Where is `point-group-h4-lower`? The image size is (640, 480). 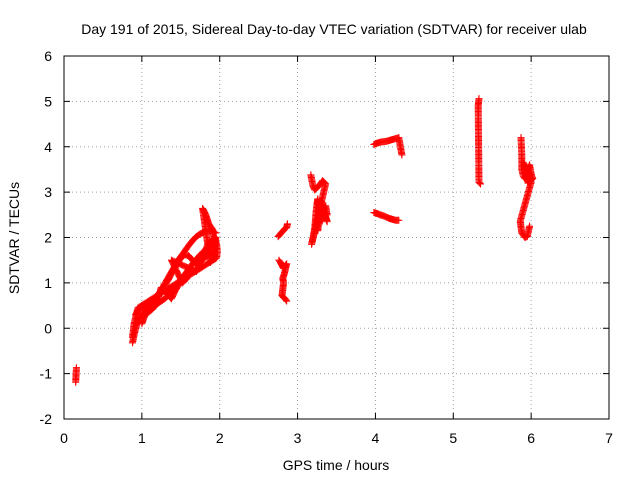
point-group-h4-lower is located at coordinates (386, 216).